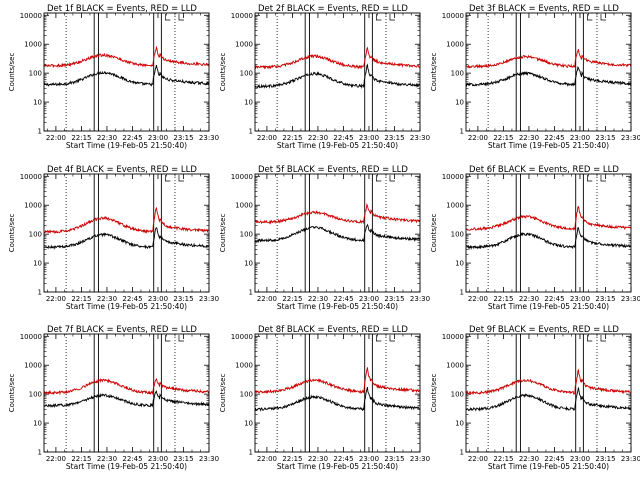 Image resolution: width=640 pixels, height=480 pixels. Describe the element at coordinates (122, 330) in the screenshot. I see `panel-title: Det 7f BLACK = Events, RED = LLD` at that location.